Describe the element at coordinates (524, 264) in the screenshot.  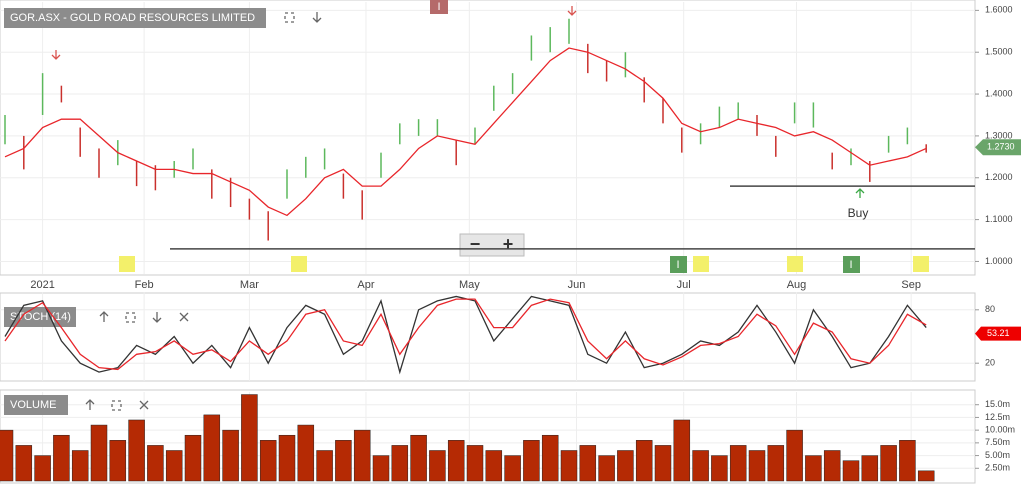
I see `note-icons` at that location.